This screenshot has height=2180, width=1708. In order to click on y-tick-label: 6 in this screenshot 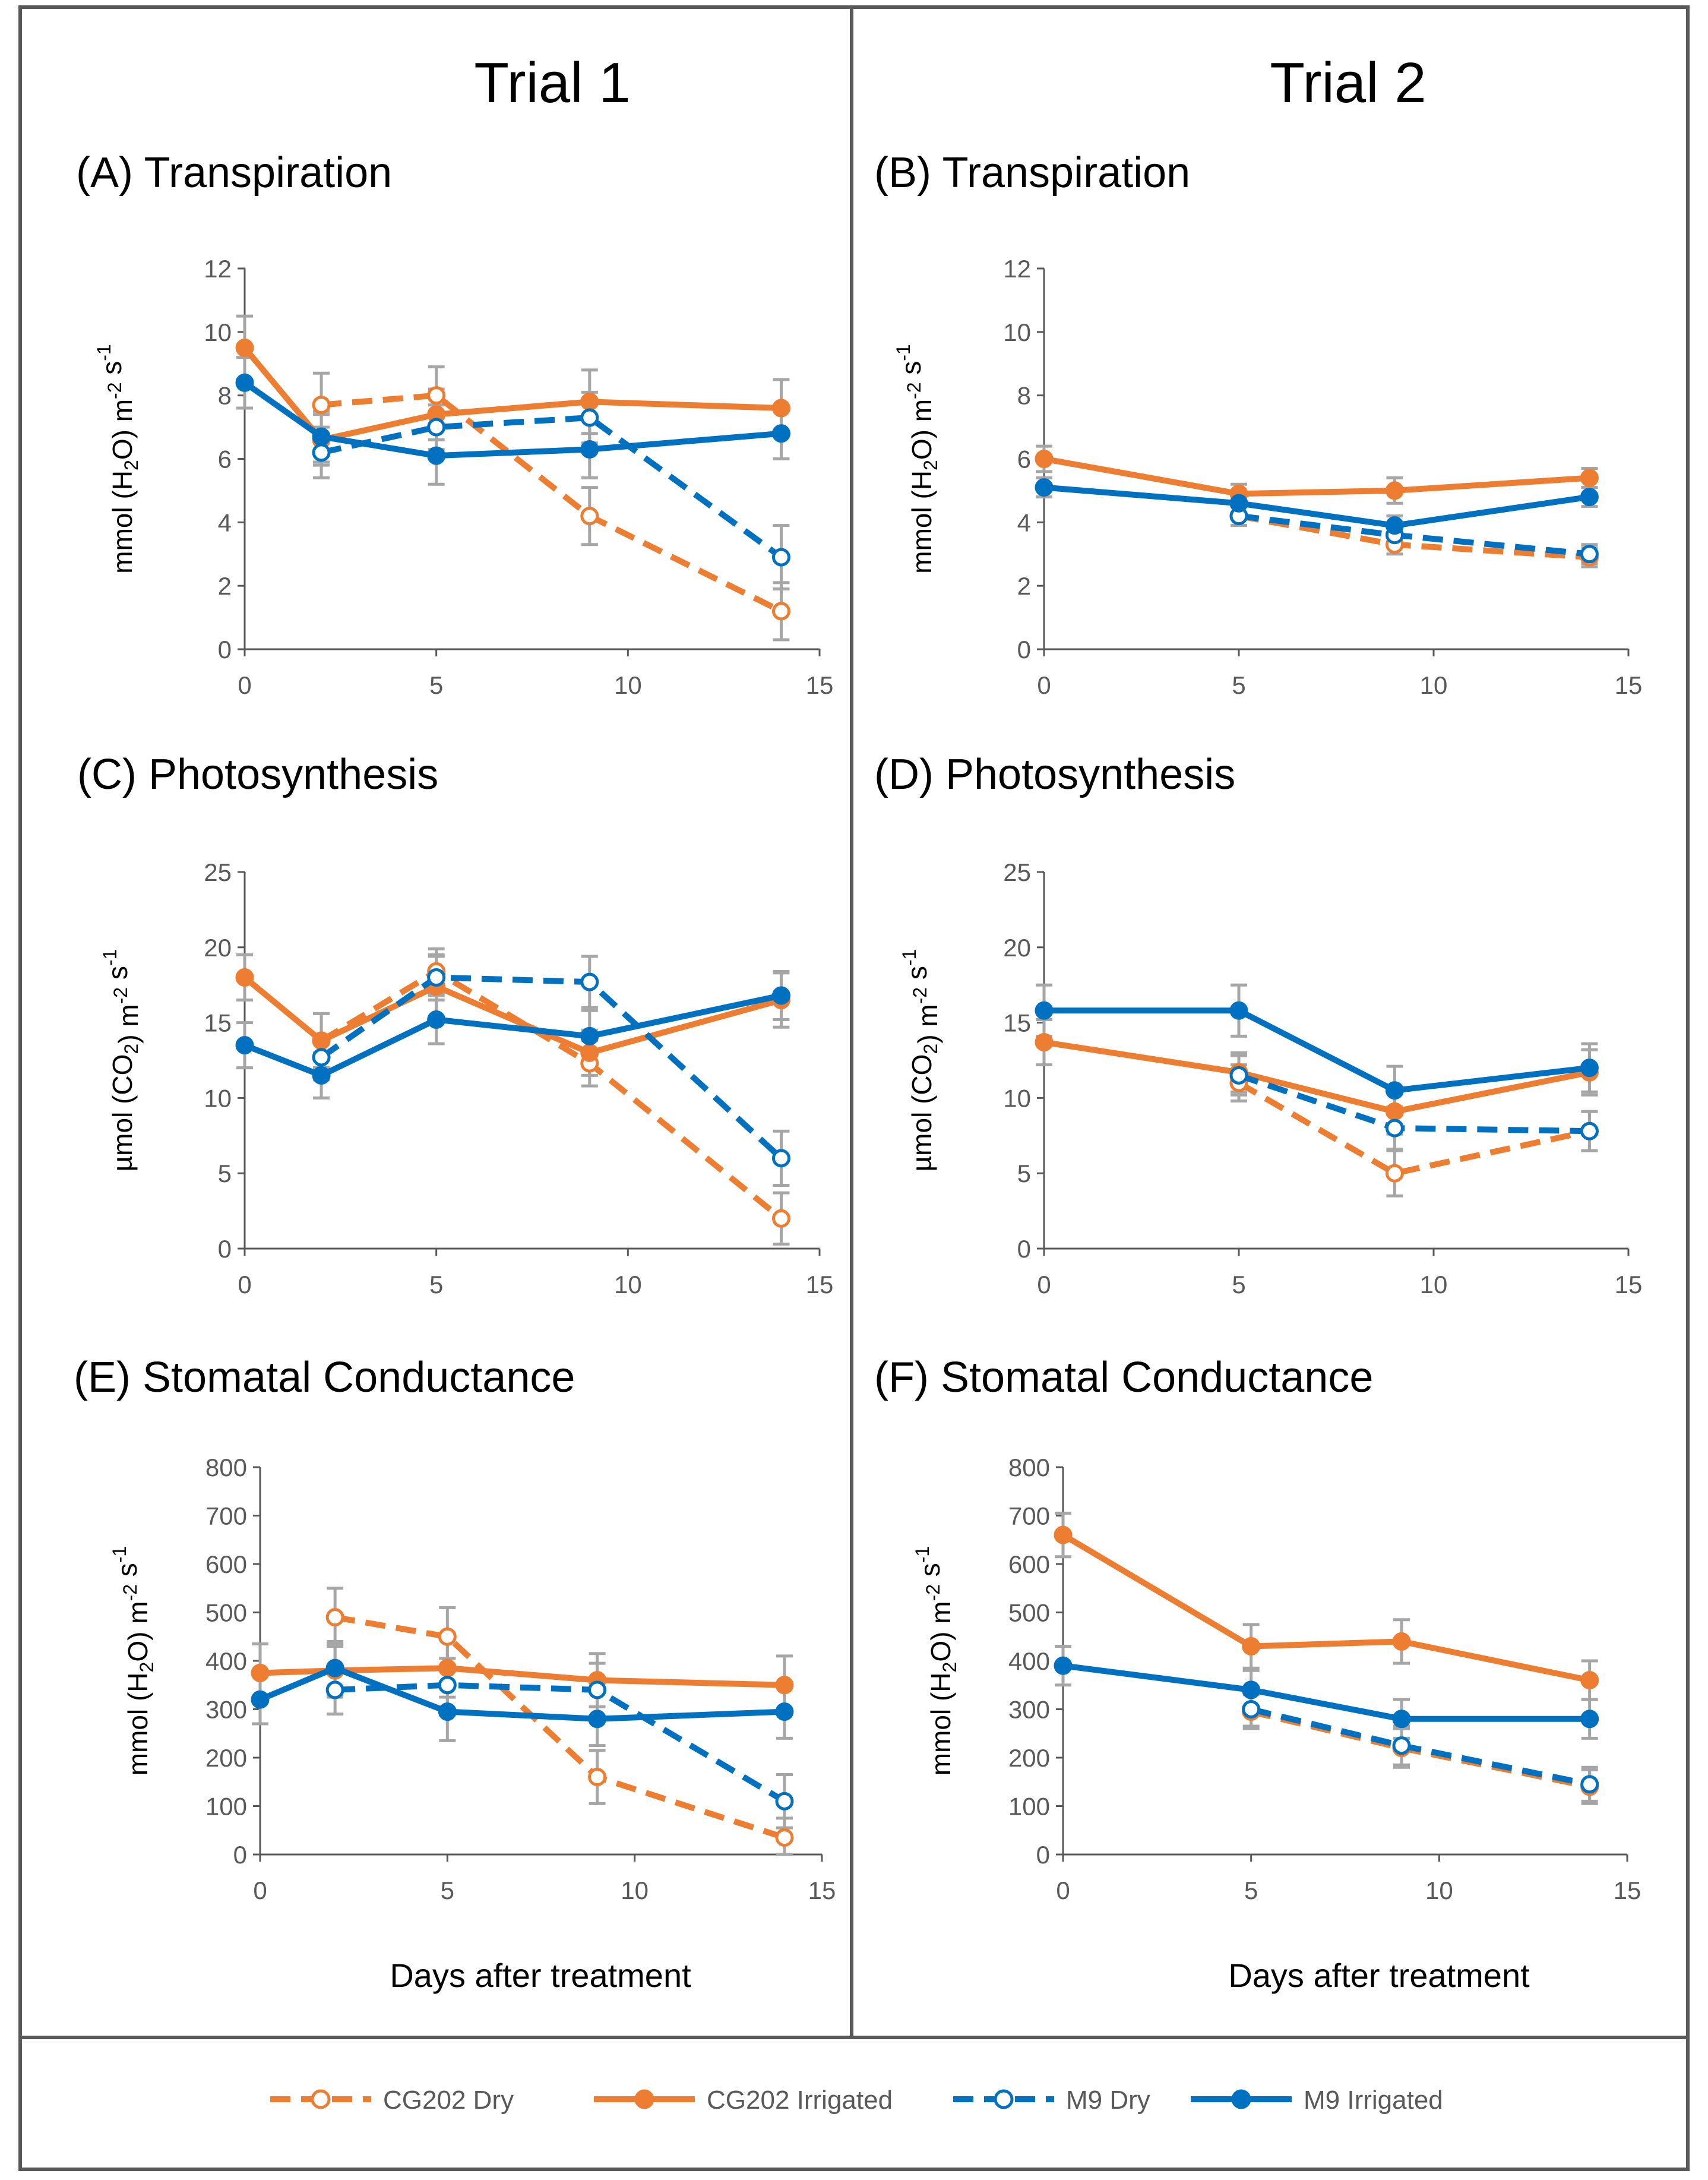, I will do `click(225, 459)`.